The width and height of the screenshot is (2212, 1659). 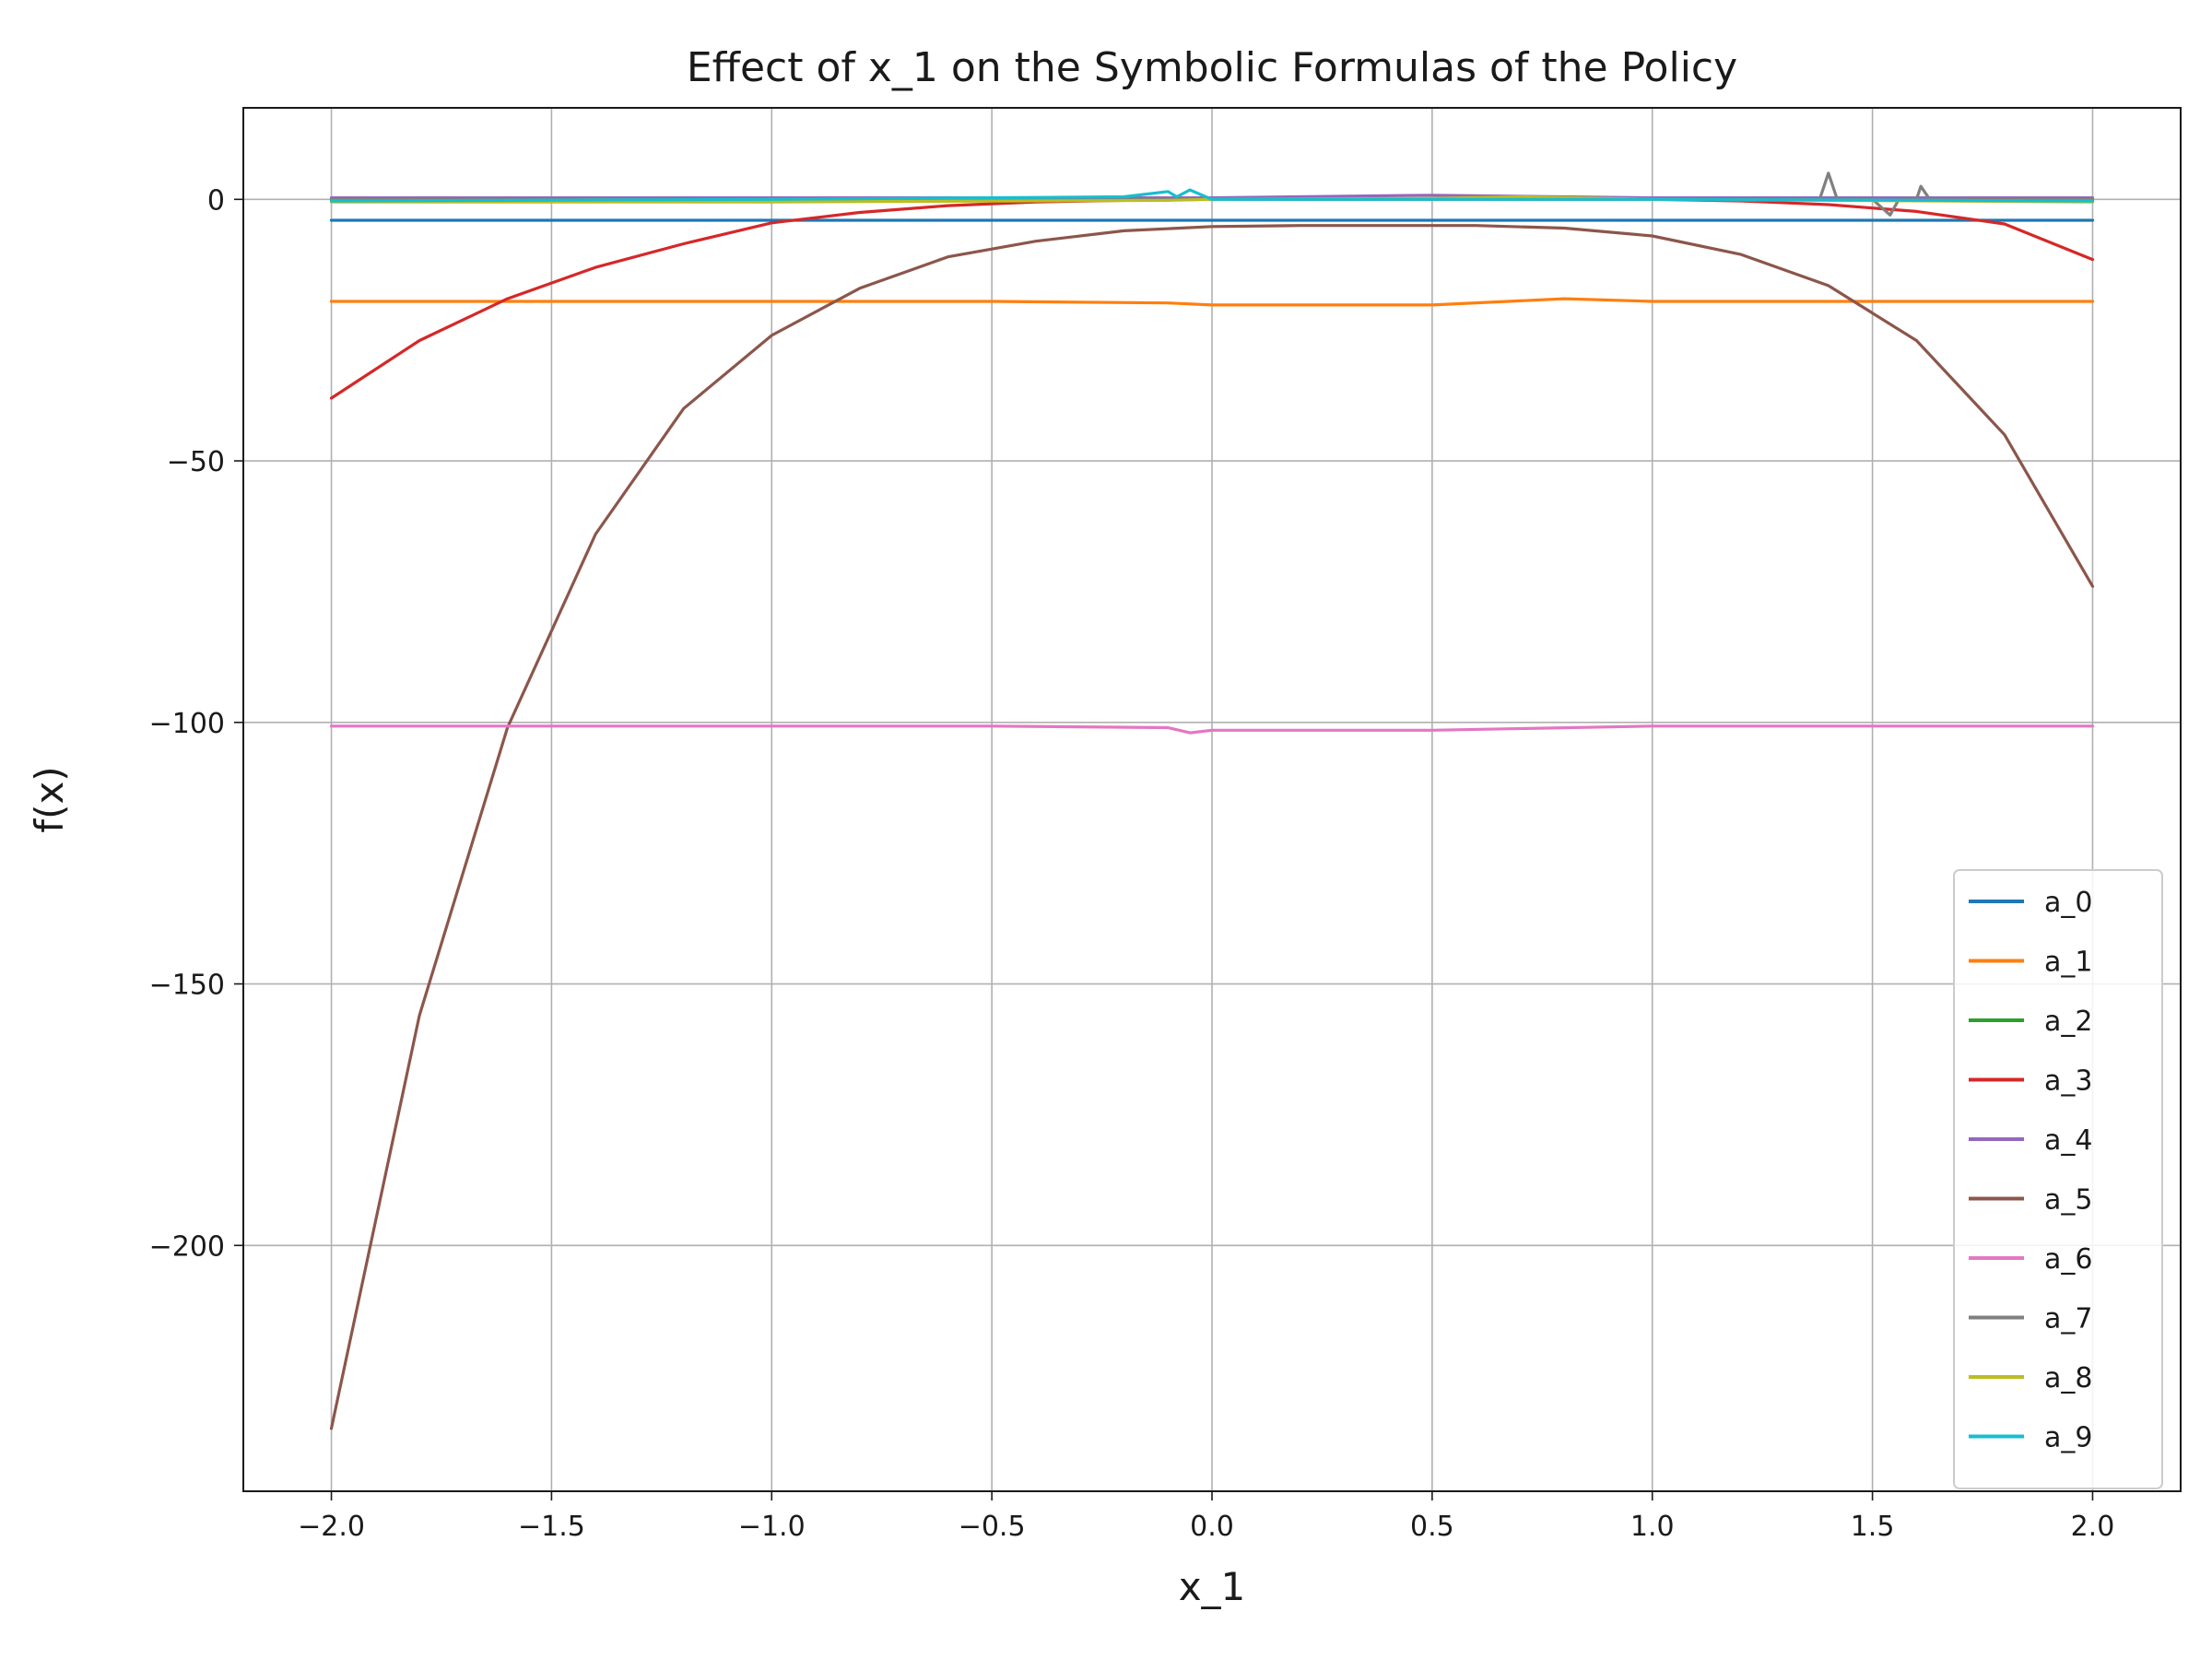 What do you see at coordinates (2030, 1140) in the screenshot?
I see `legend-item: a_4` at bounding box center [2030, 1140].